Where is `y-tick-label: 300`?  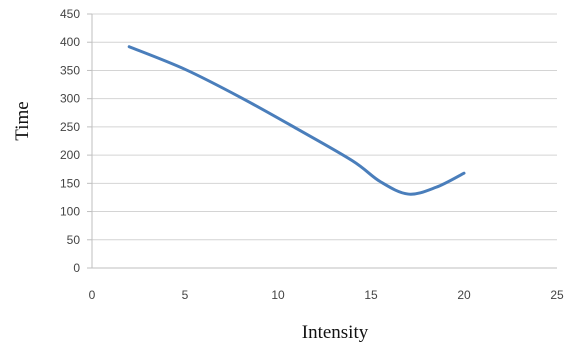
y-tick-label: 300 is located at coordinates (70, 99).